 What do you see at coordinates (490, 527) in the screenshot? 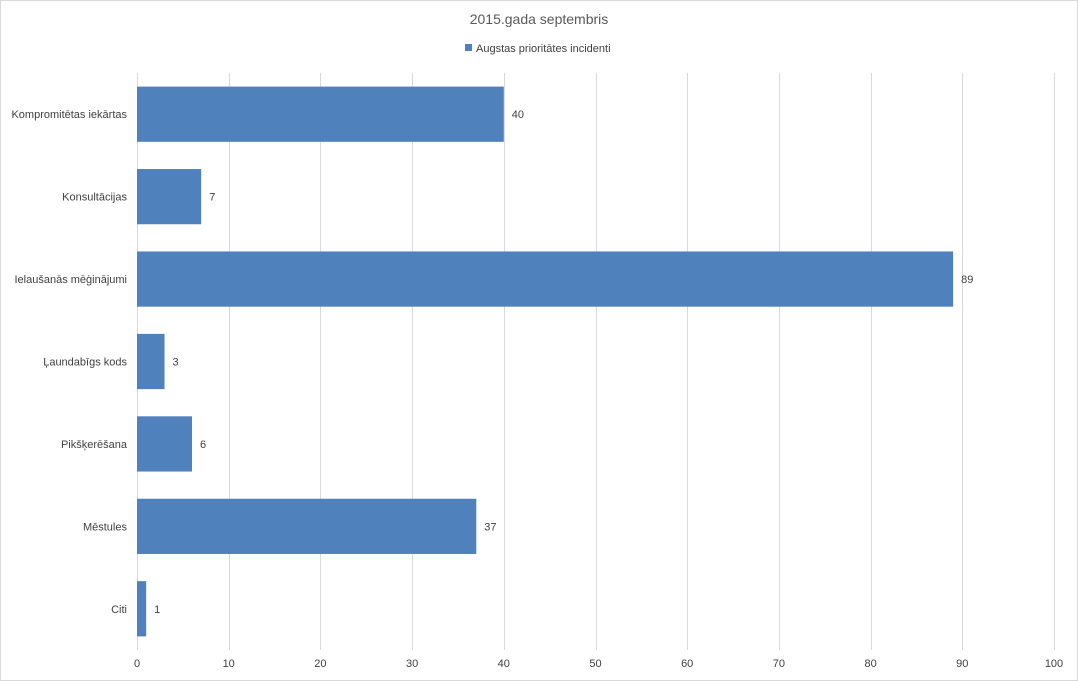
I see `data-label: 37` at bounding box center [490, 527].